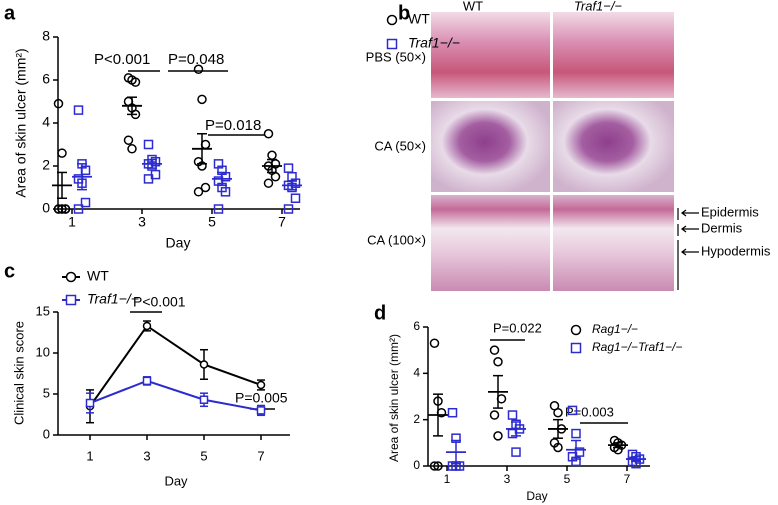  What do you see at coordinates (9, 271) in the screenshot?
I see `panel-letter: c` at bounding box center [9, 271].